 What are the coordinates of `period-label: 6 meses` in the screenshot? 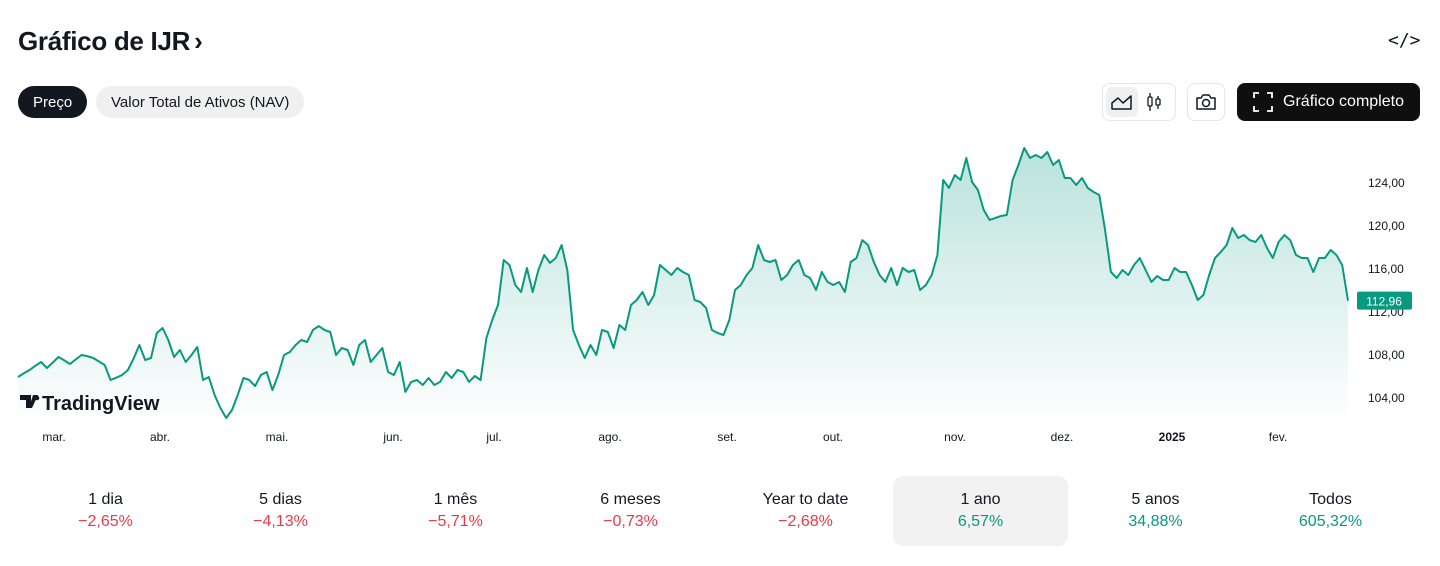 It's located at (630, 499).